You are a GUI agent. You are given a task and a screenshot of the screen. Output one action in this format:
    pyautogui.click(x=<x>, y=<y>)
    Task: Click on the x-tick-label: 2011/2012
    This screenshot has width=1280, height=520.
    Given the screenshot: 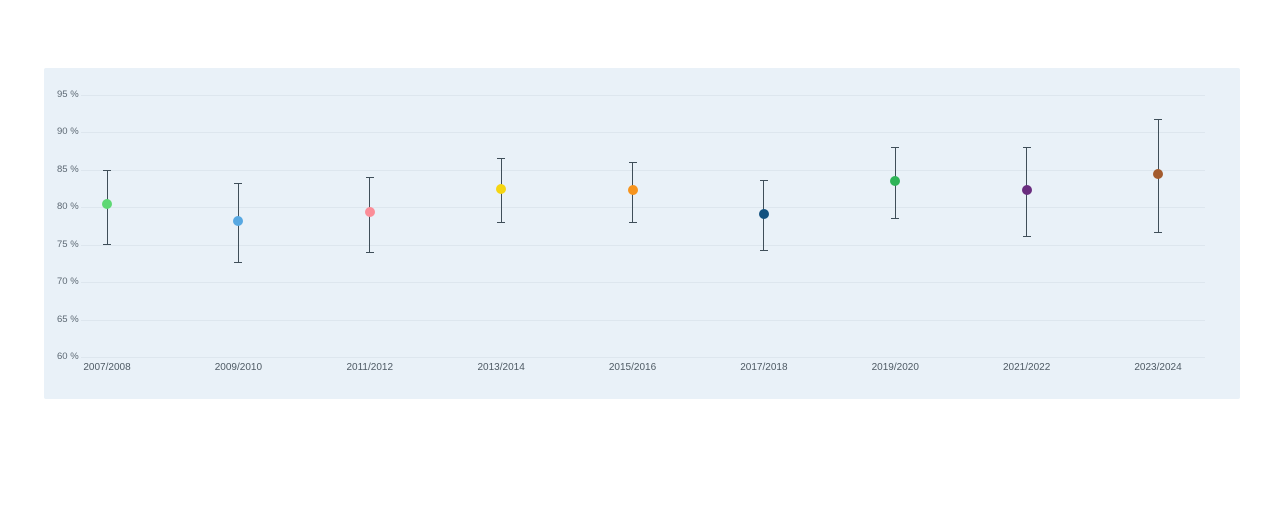 What is the action you would take?
    pyautogui.click(x=370, y=367)
    